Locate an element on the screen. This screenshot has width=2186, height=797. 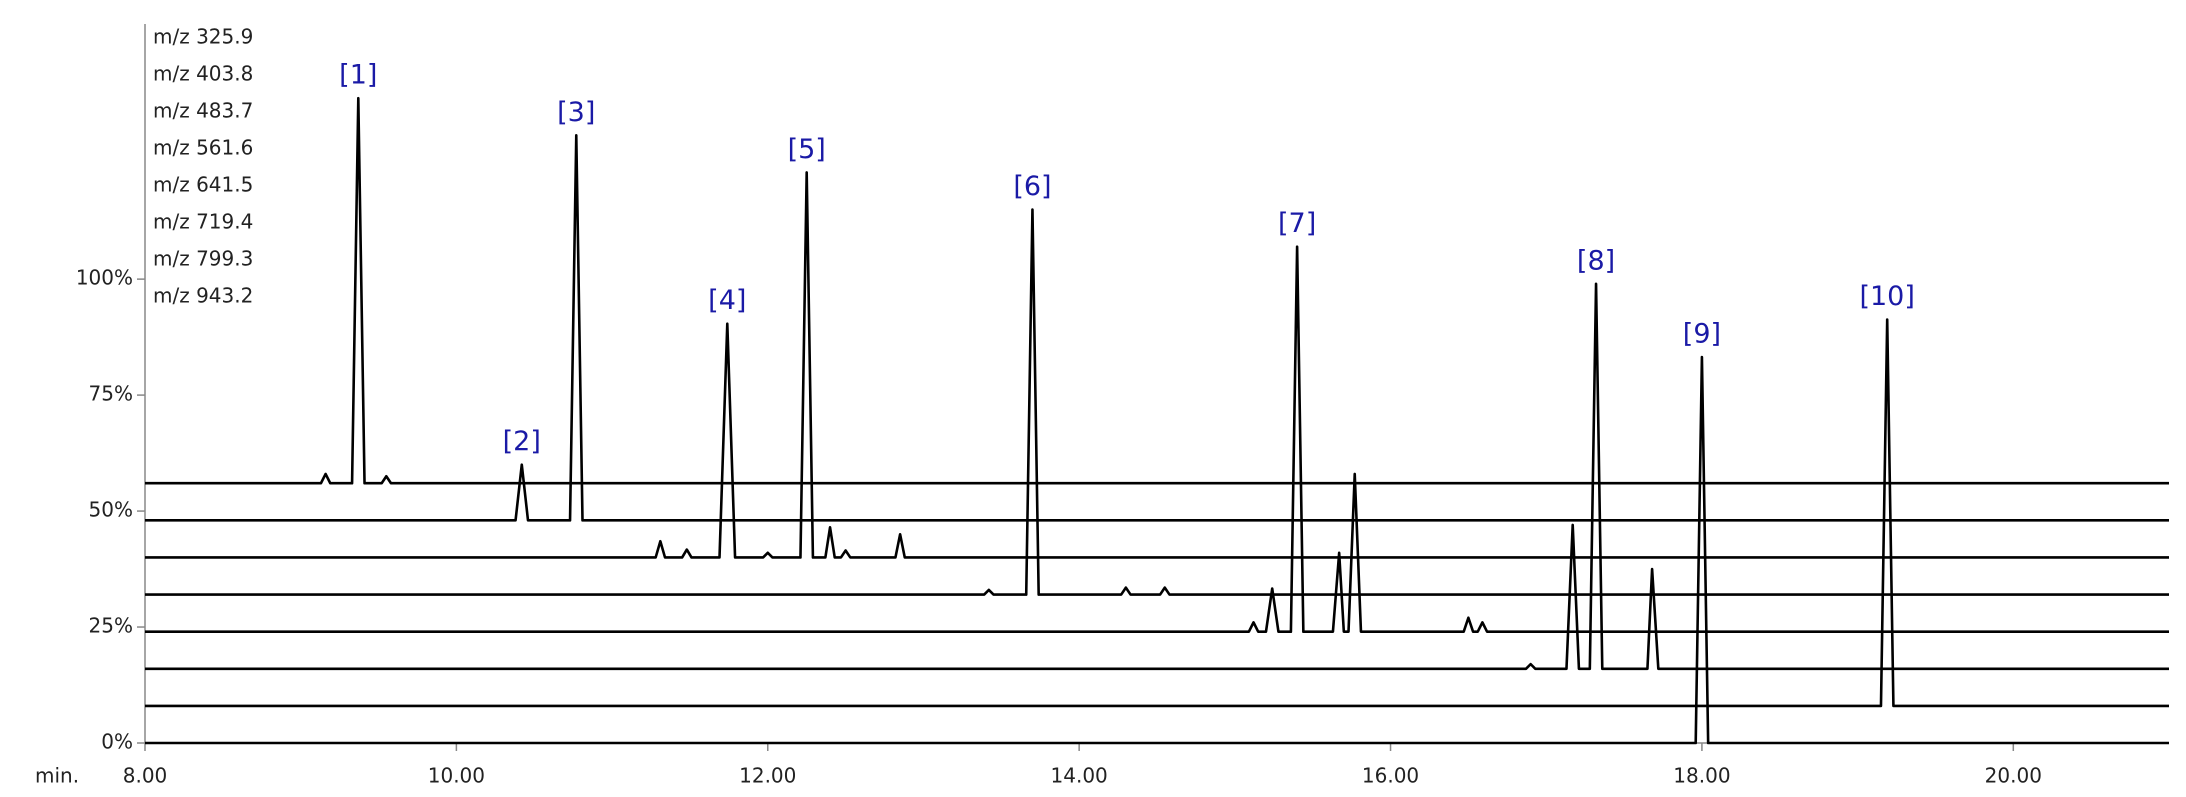
peak-annotation: [10] is located at coordinates (1886, 296).